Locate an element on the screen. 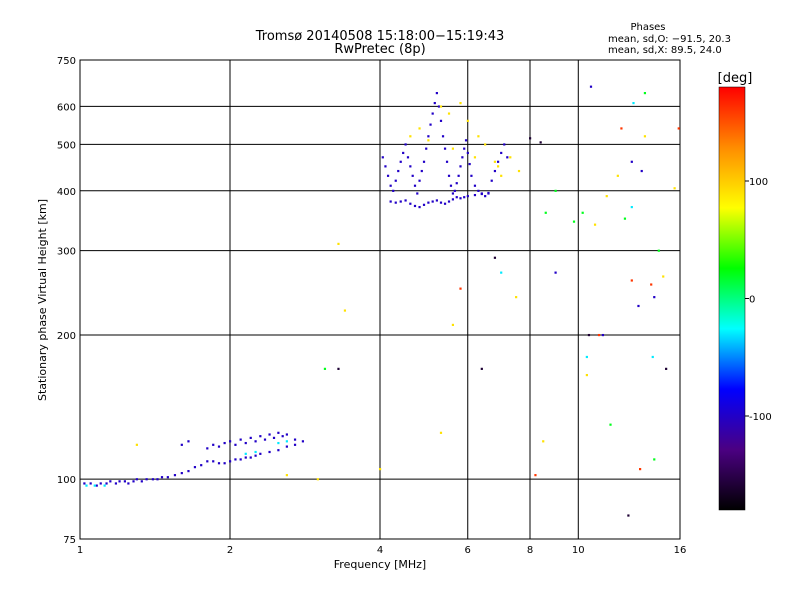 The width and height of the screenshot is (800, 600). colorbar-tick-label: 0 is located at coordinates (752, 300).